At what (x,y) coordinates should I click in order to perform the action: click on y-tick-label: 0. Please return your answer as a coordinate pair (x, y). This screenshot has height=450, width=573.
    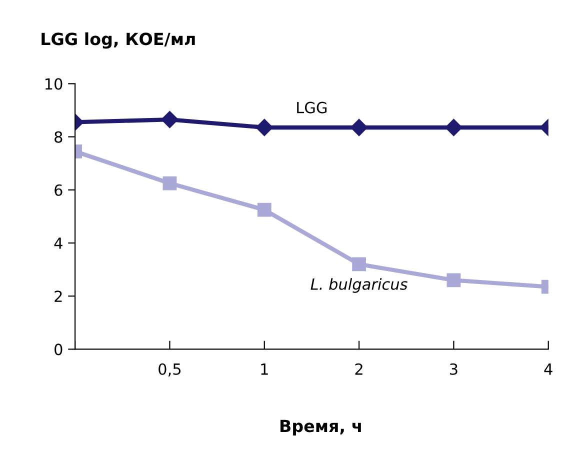
    Looking at the image, I should click on (58, 350).